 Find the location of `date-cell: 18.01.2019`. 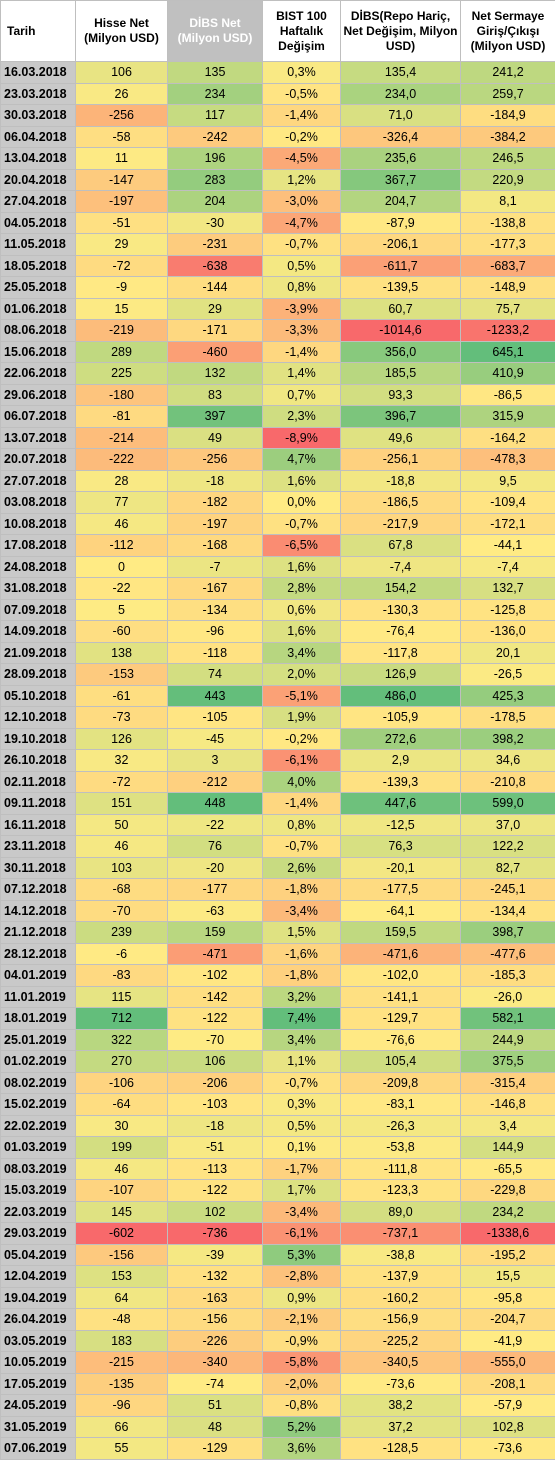

date-cell: 18.01.2019 is located at coordinates (38, 1019).